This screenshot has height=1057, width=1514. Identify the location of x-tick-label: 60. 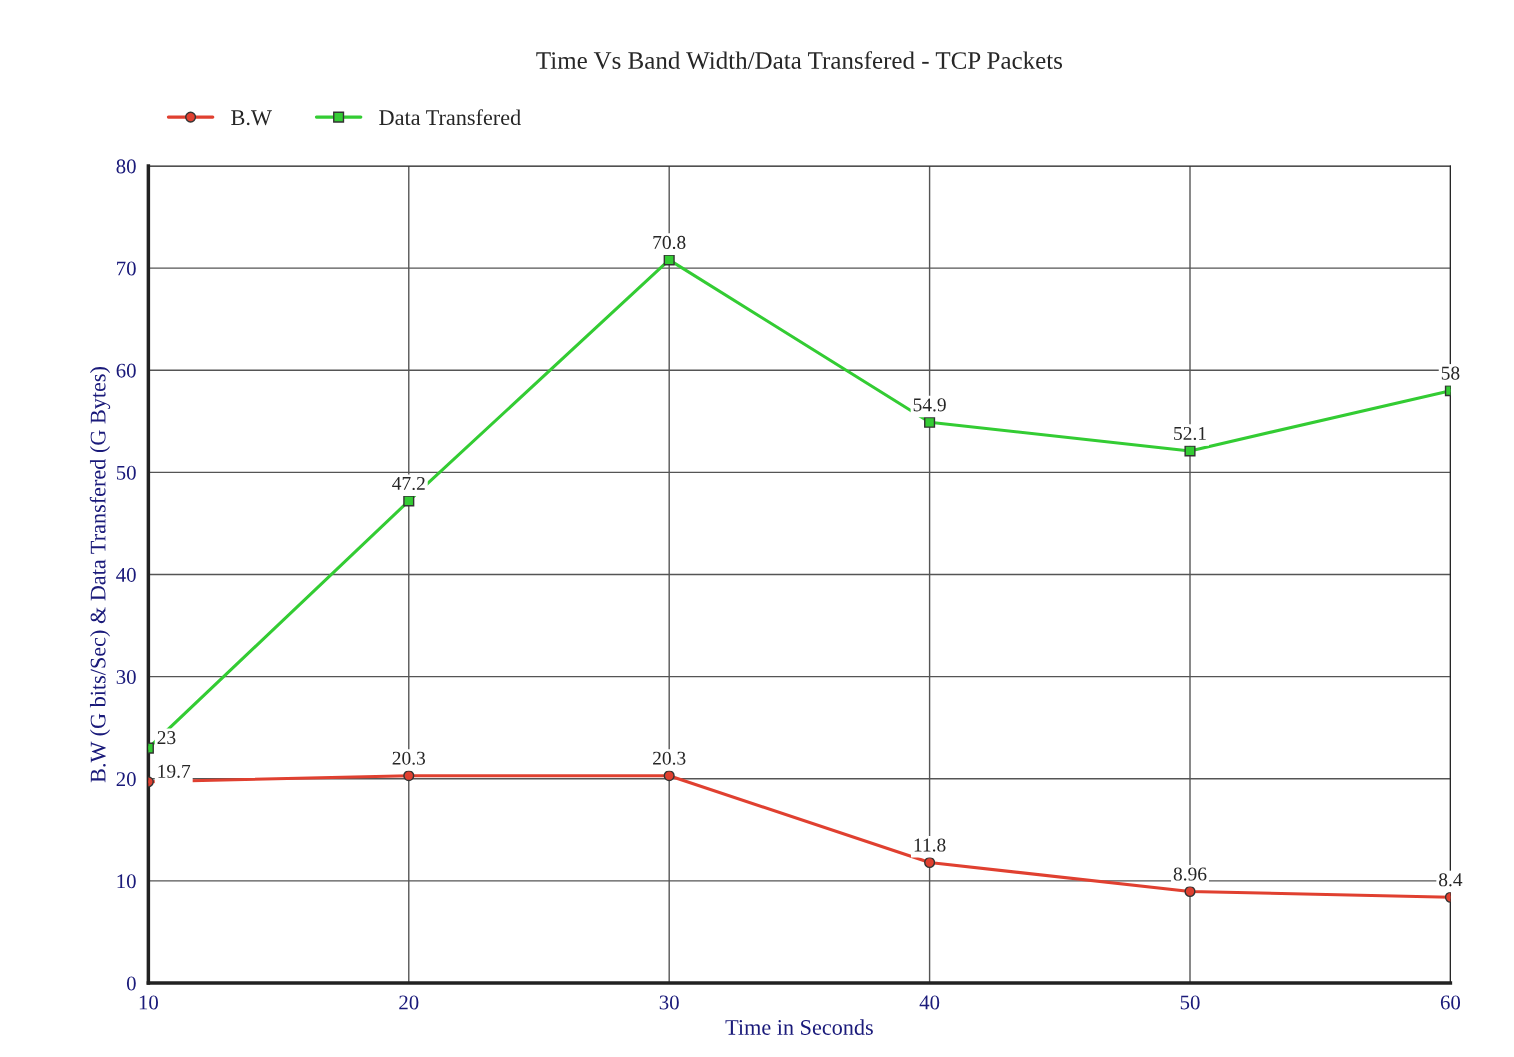
(1450, 1002).